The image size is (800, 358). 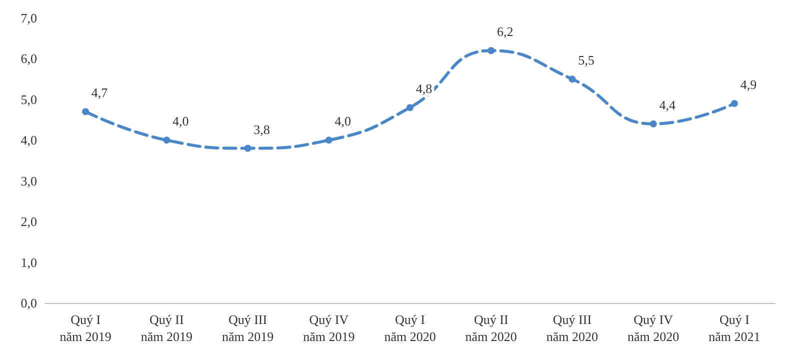 I want to click on x-tick-label: Quý IV năm 2020, so click(x=654, y=328).